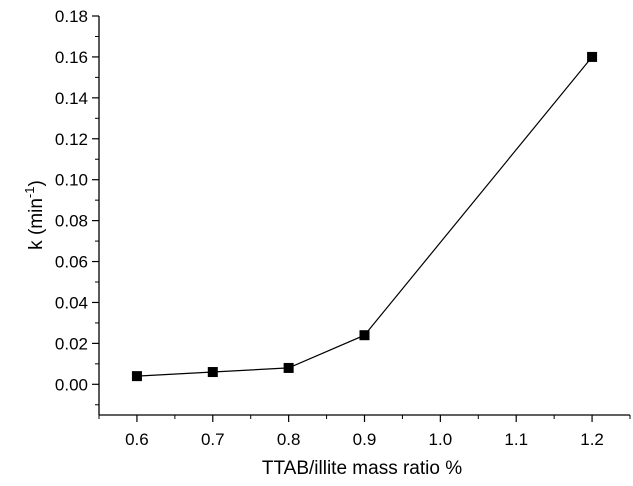  What do you see at coordinates (71, 139) in the screenshot?
I see `y-tick-label: 0.12` at bounding box center [71, 139].